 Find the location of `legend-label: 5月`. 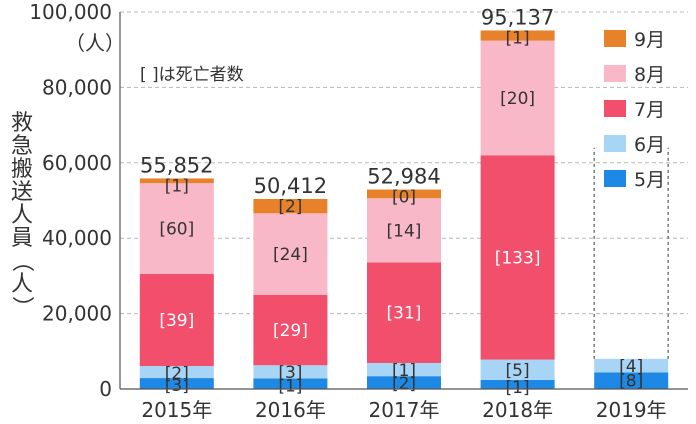

legend-label: 5月 is located at coordinates (649, 180).